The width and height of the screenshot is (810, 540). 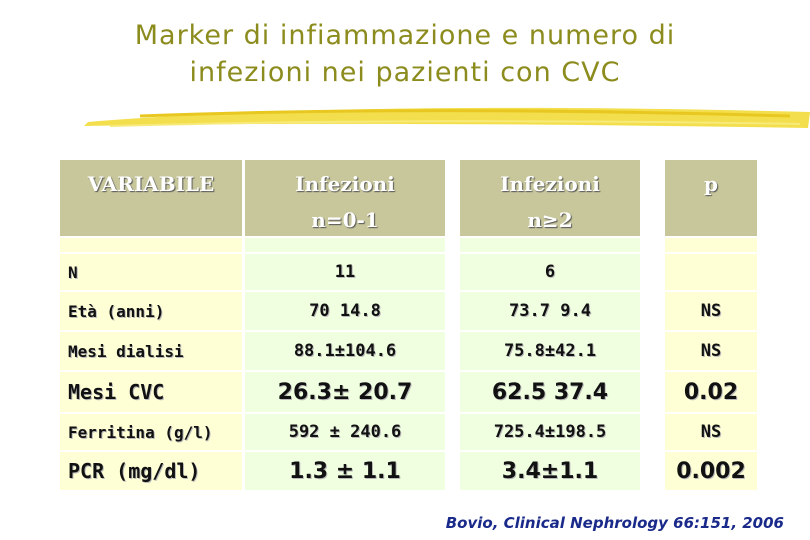 I want to click on header-cell: VARIABILE, so click(x=151, y=198).